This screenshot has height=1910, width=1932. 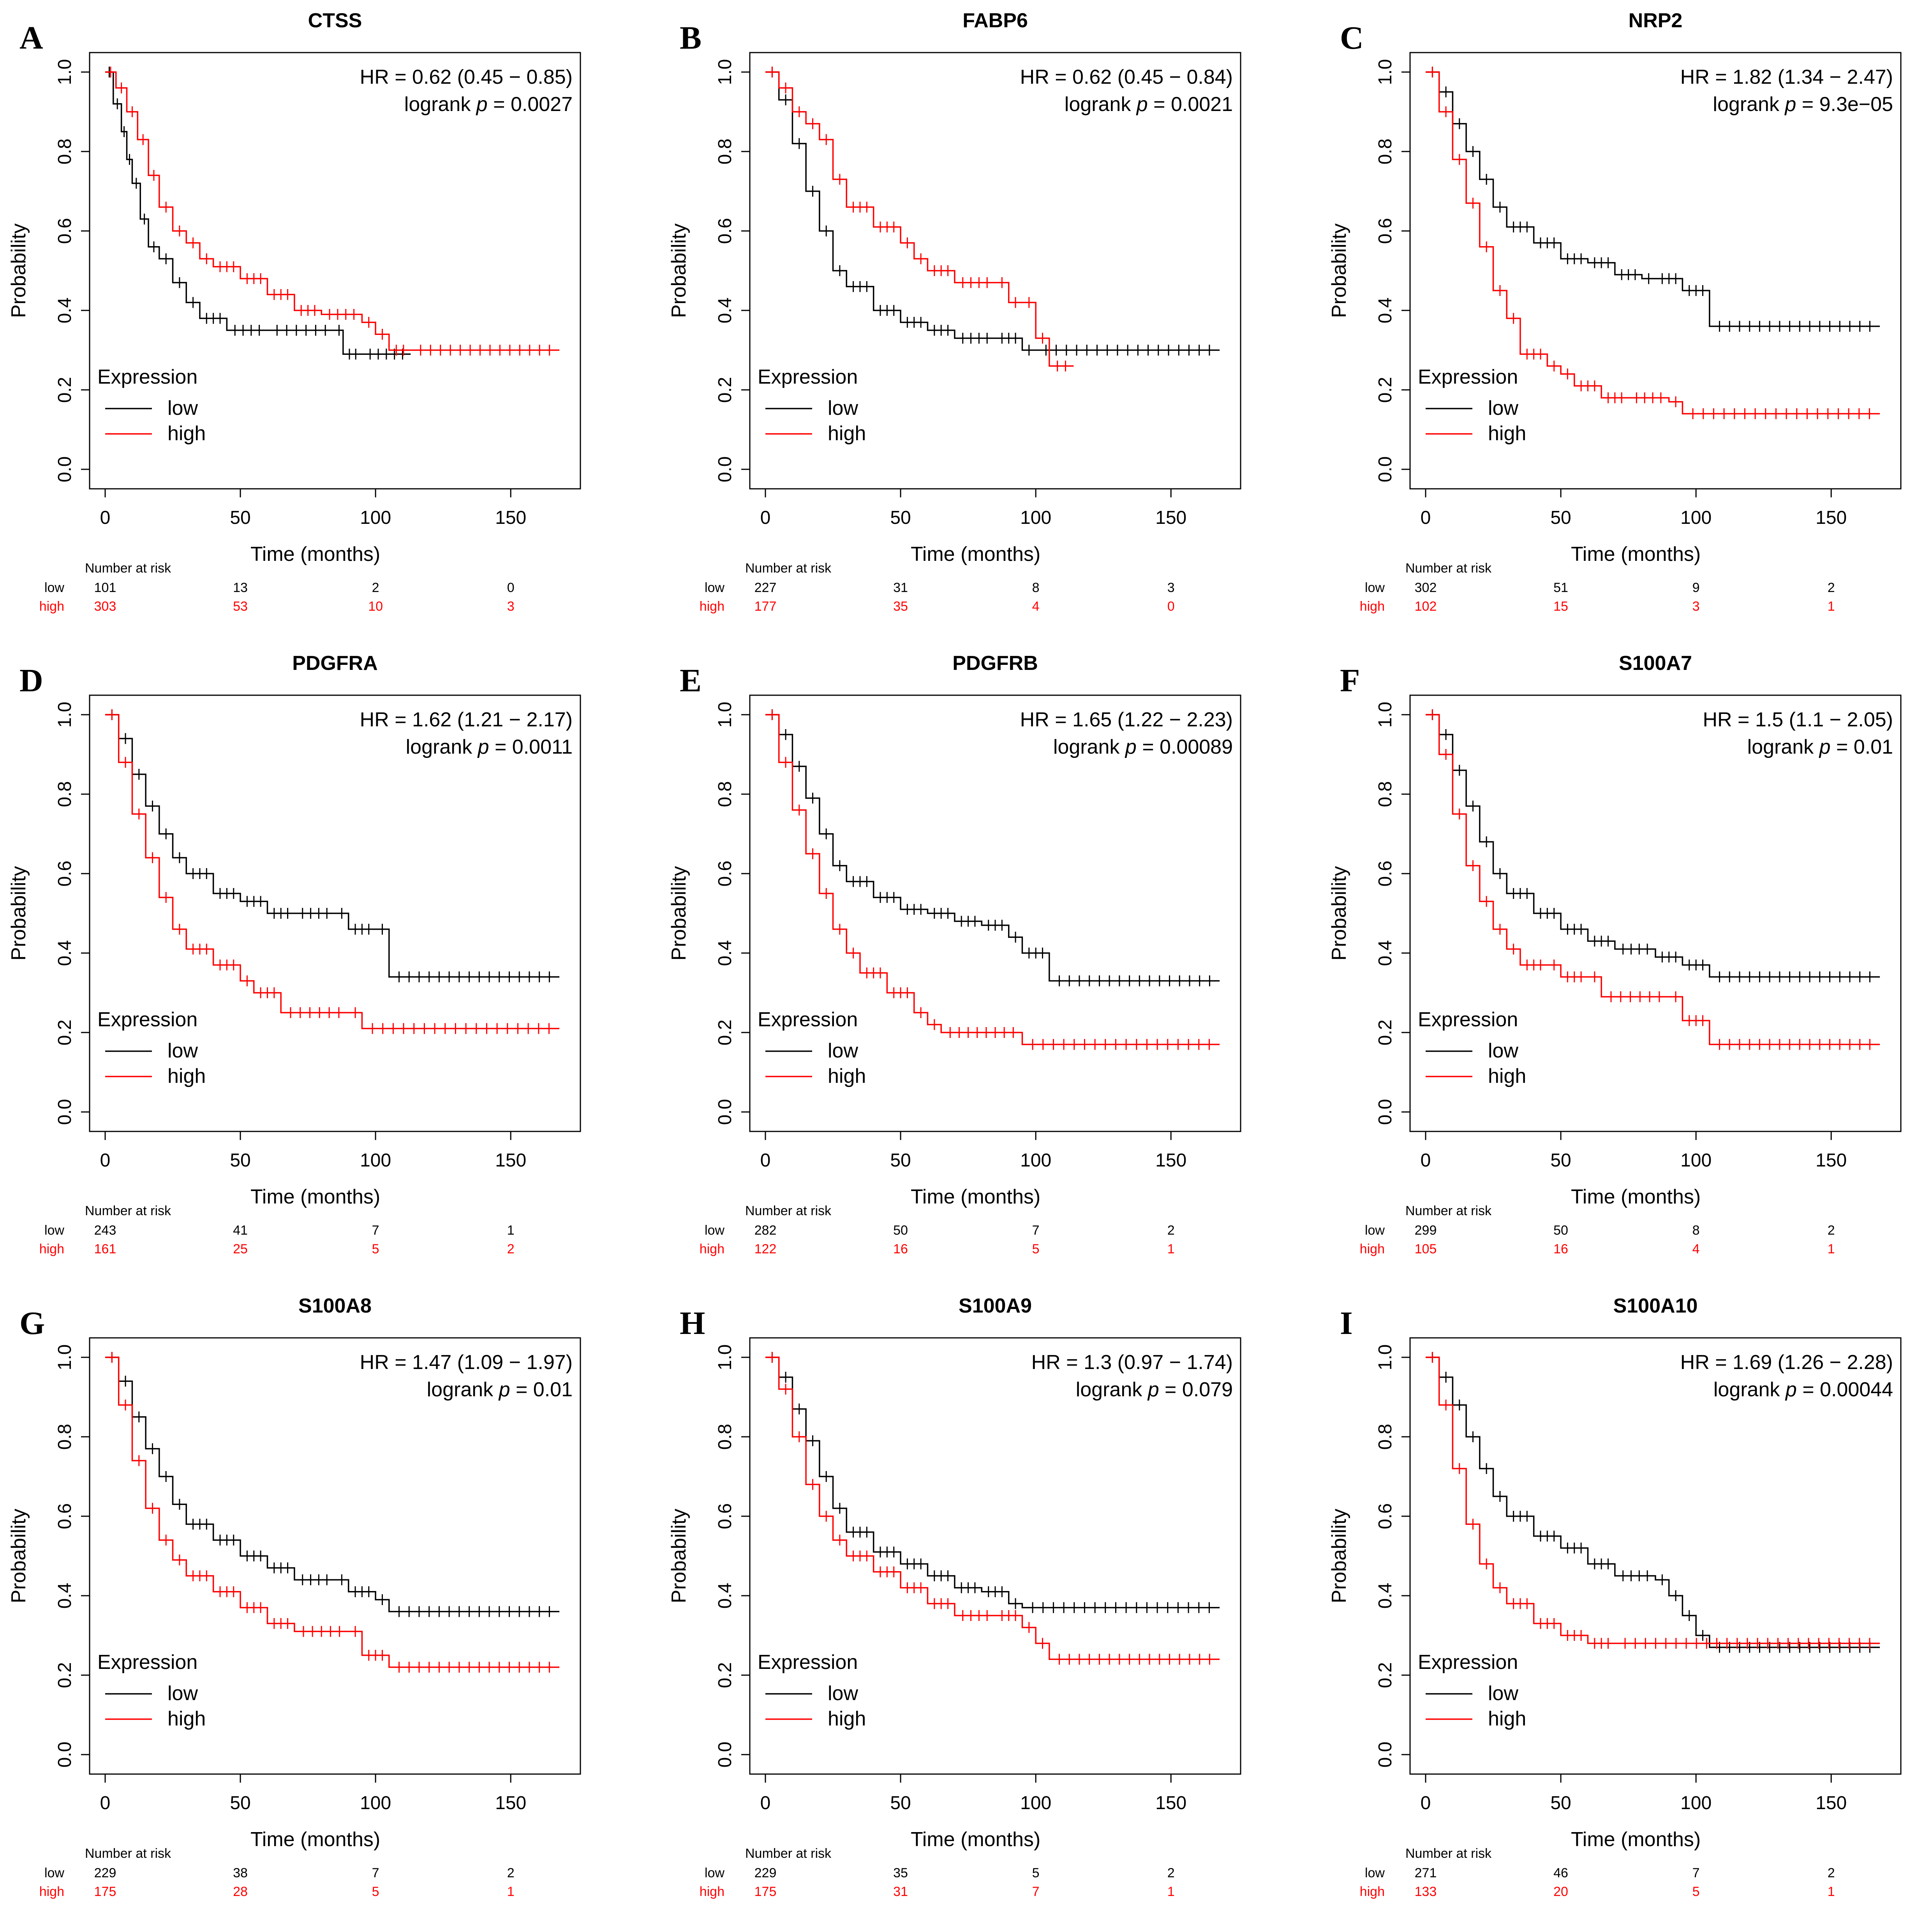 What do you see at coordinates (330, 211) in the screenshot?
I see `censor-marks-high` at bounding box center [330, 211].